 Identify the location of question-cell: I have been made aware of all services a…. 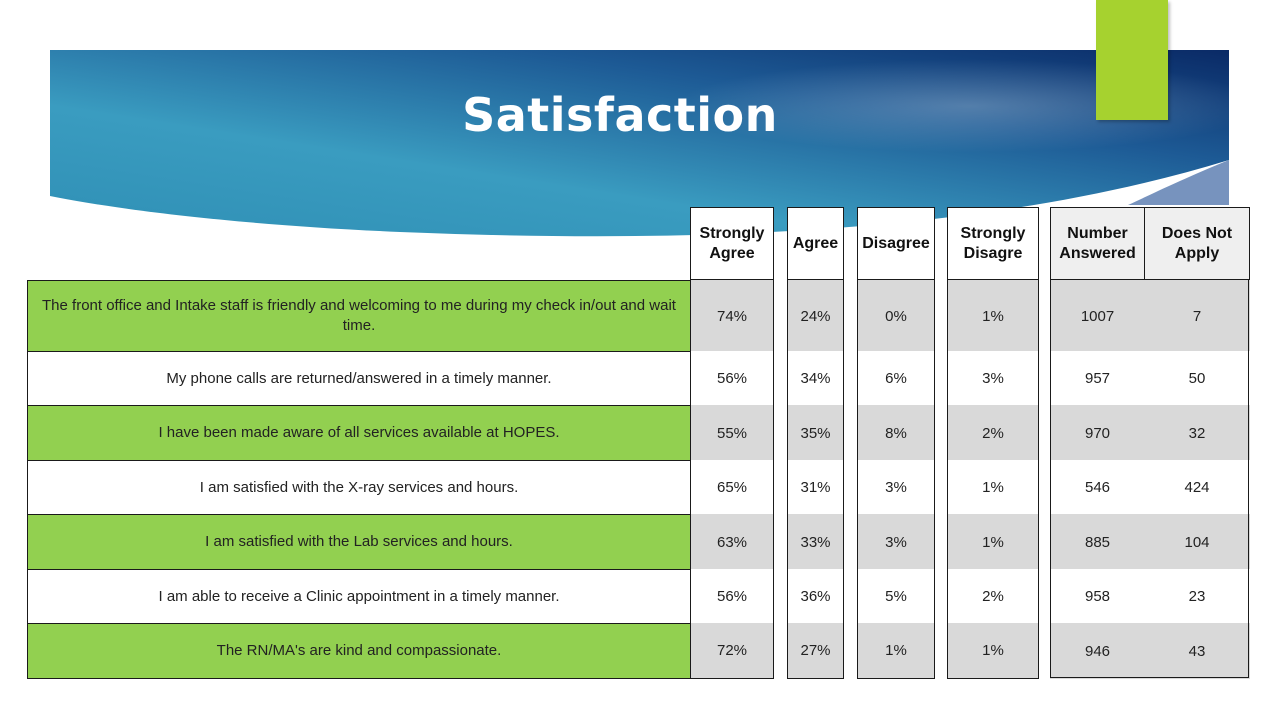
(359, 433).